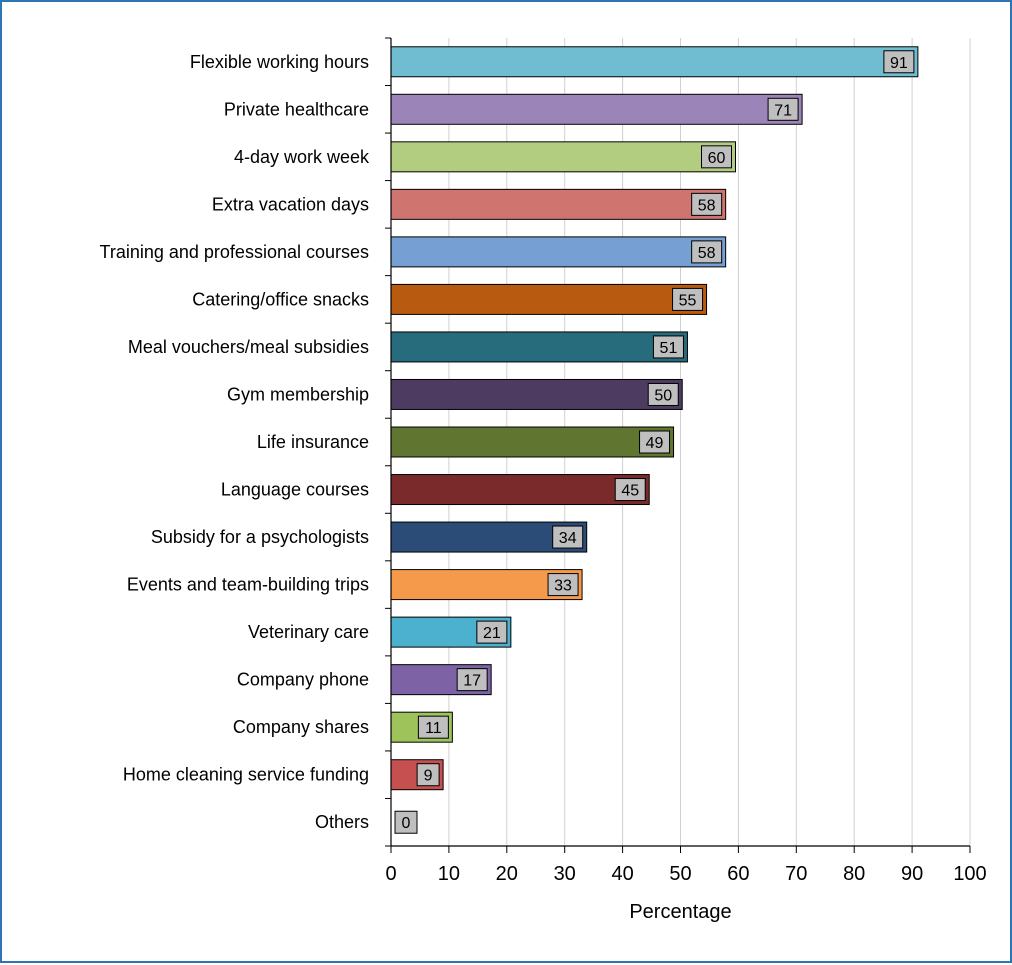  Describe the element at coordinates (796, 874) in the screenshot. I see `x-tick-label: 70` at that location.